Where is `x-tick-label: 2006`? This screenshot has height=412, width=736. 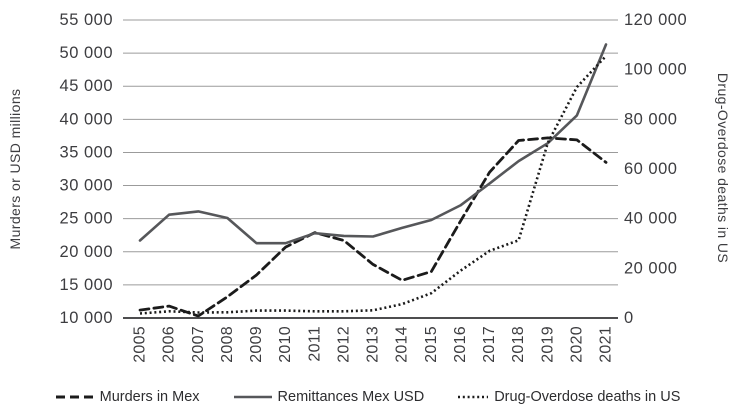 x-tick-label: 2006 is located at coordinates (169, 344).